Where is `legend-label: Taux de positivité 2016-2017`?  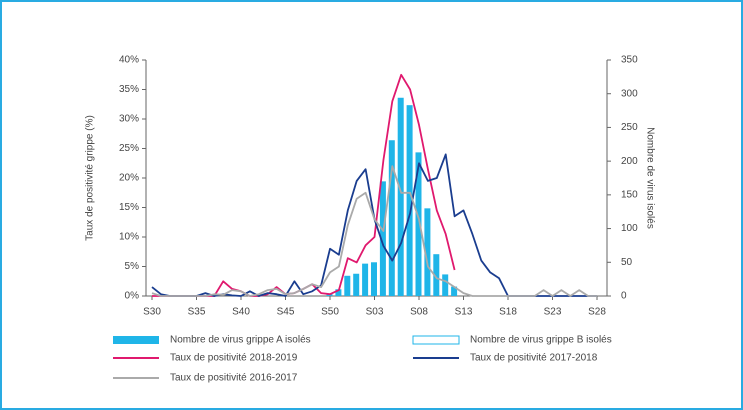 legend-label: Taux de positivité 2016-2017 is located at coordinates (234, 378).